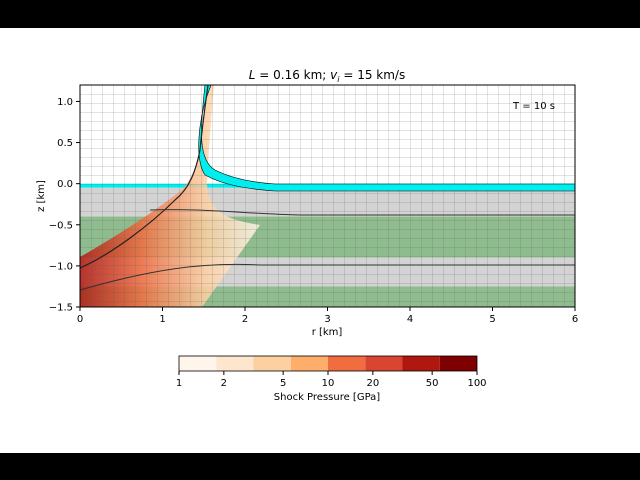 This screenshot has height=480, width=640. Describe the element at coordinates (245, 319) in the screenshot. I see `x-tick-label: 2` at that location.